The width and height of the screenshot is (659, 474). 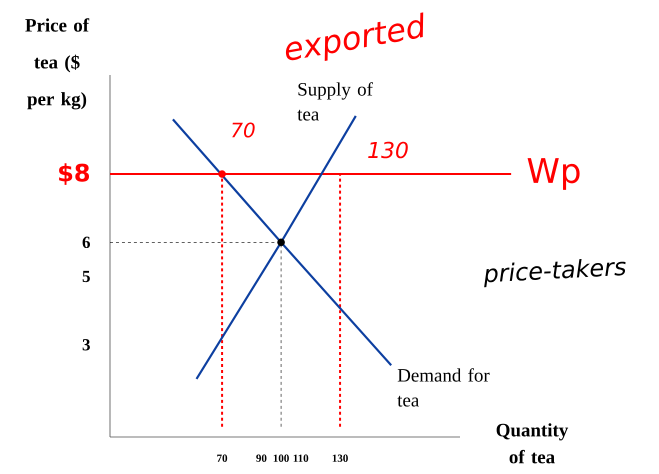 I want to click on text: price-takers, so click(x=555, y=273).